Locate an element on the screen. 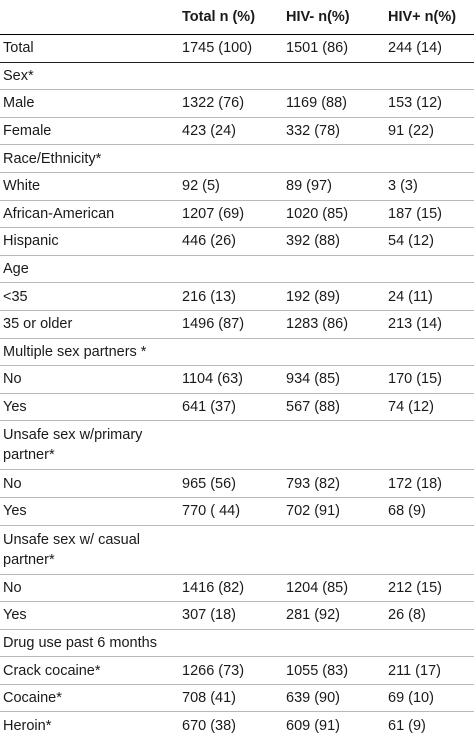 The image size is (474, 740). table-row: Drug use past 6 months is located at coordinates (237, 643).